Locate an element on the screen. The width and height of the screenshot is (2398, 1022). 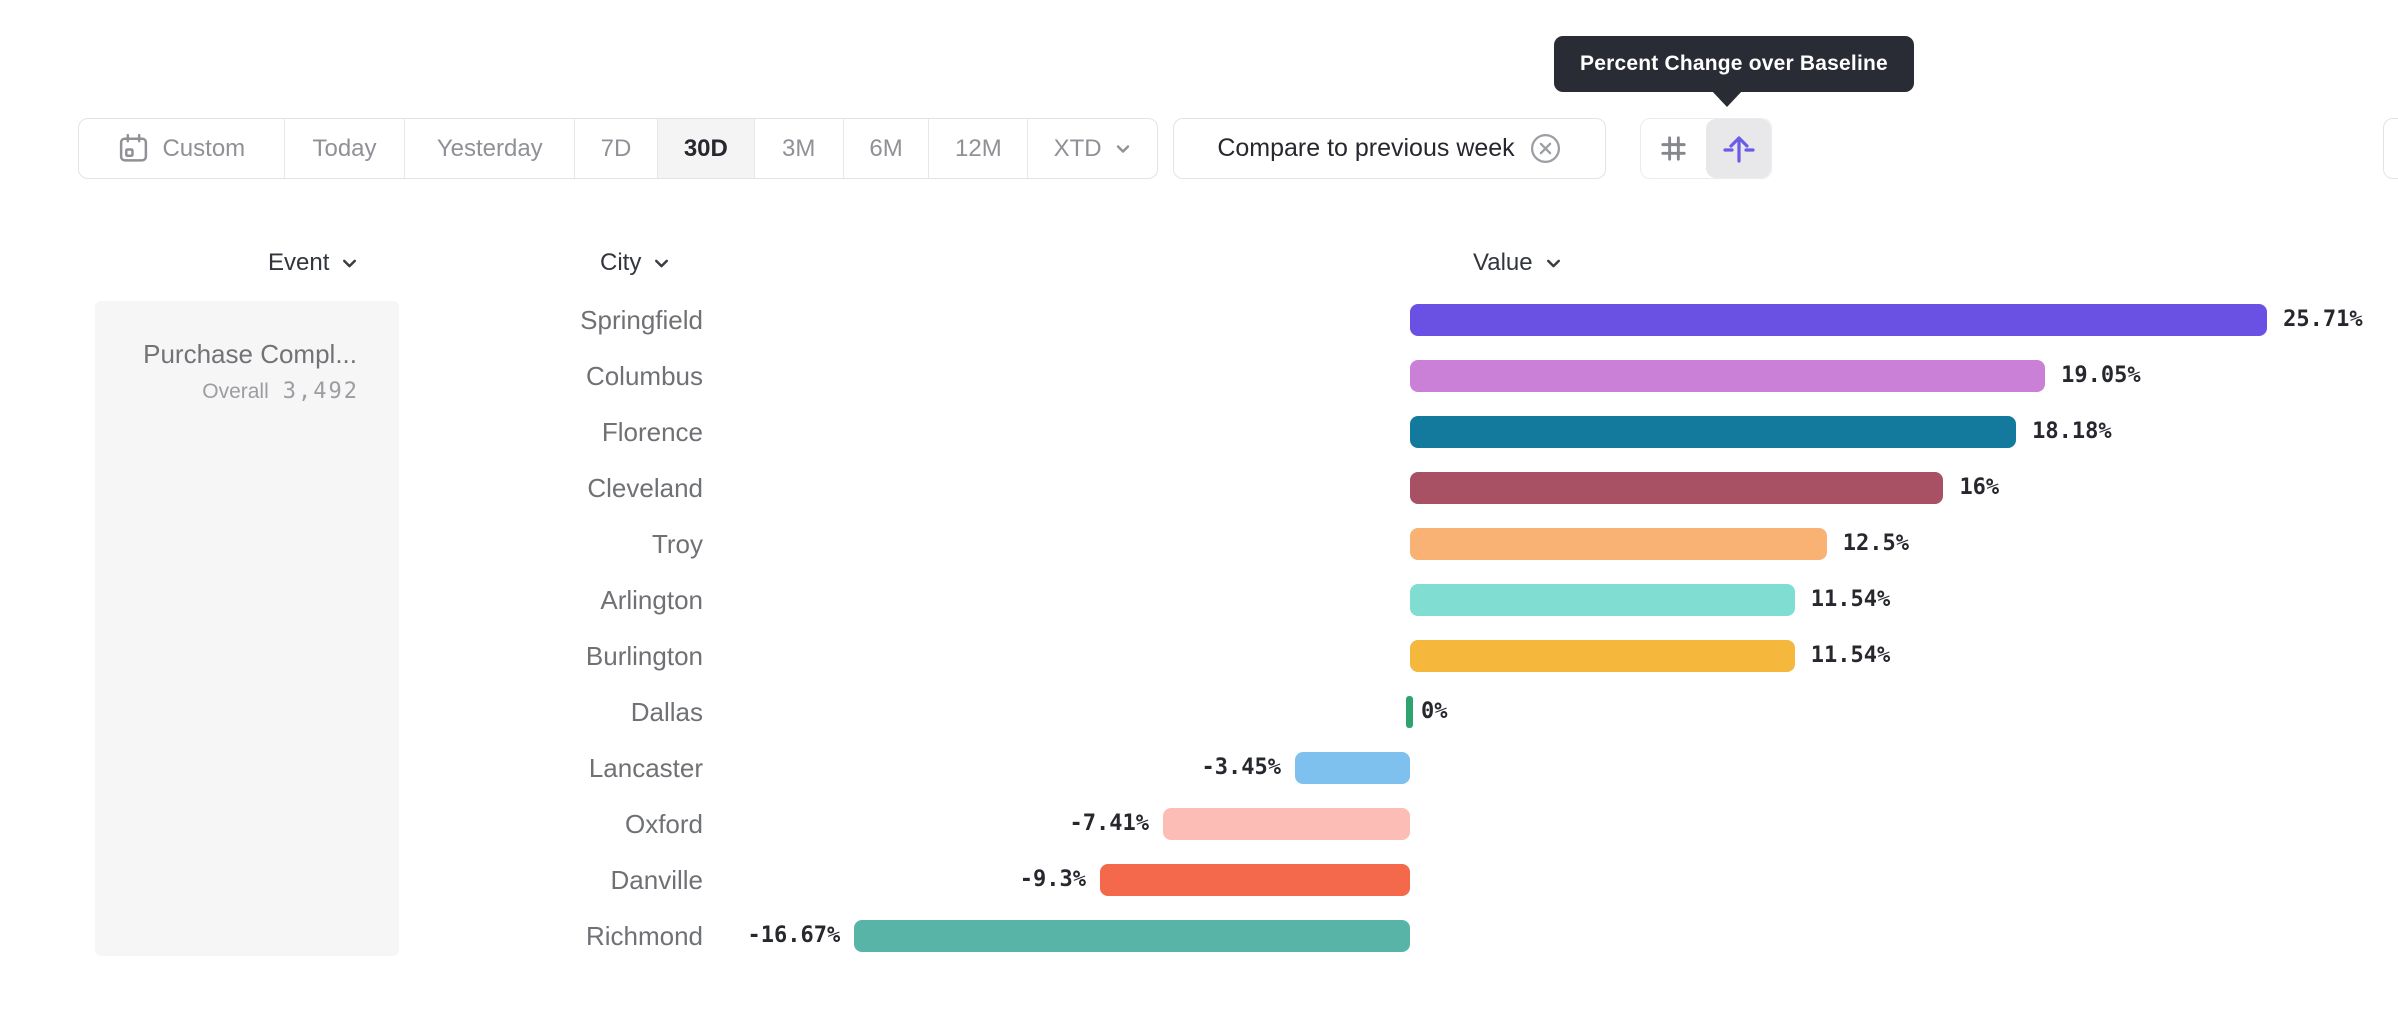
city-label: Danville is located at coordinates (657, 880).